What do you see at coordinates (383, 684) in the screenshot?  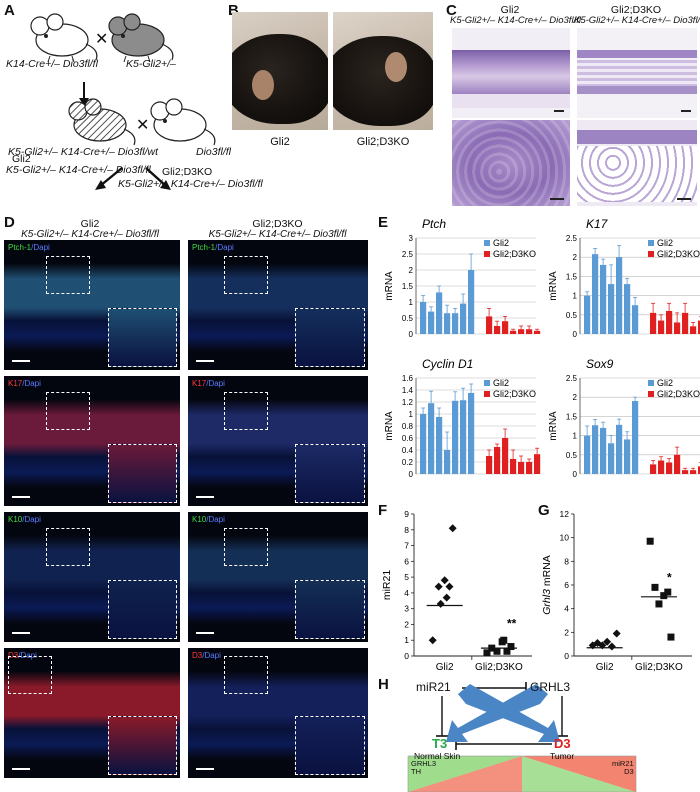 I see `panel-label-h: H` at bounding box center [383, 684].